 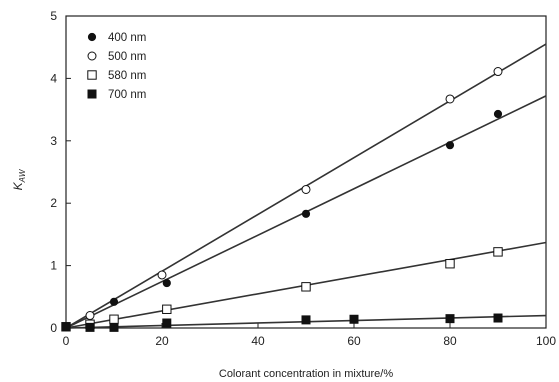 I want to click on x-tick-label: 20, so click(x=162, y=341).